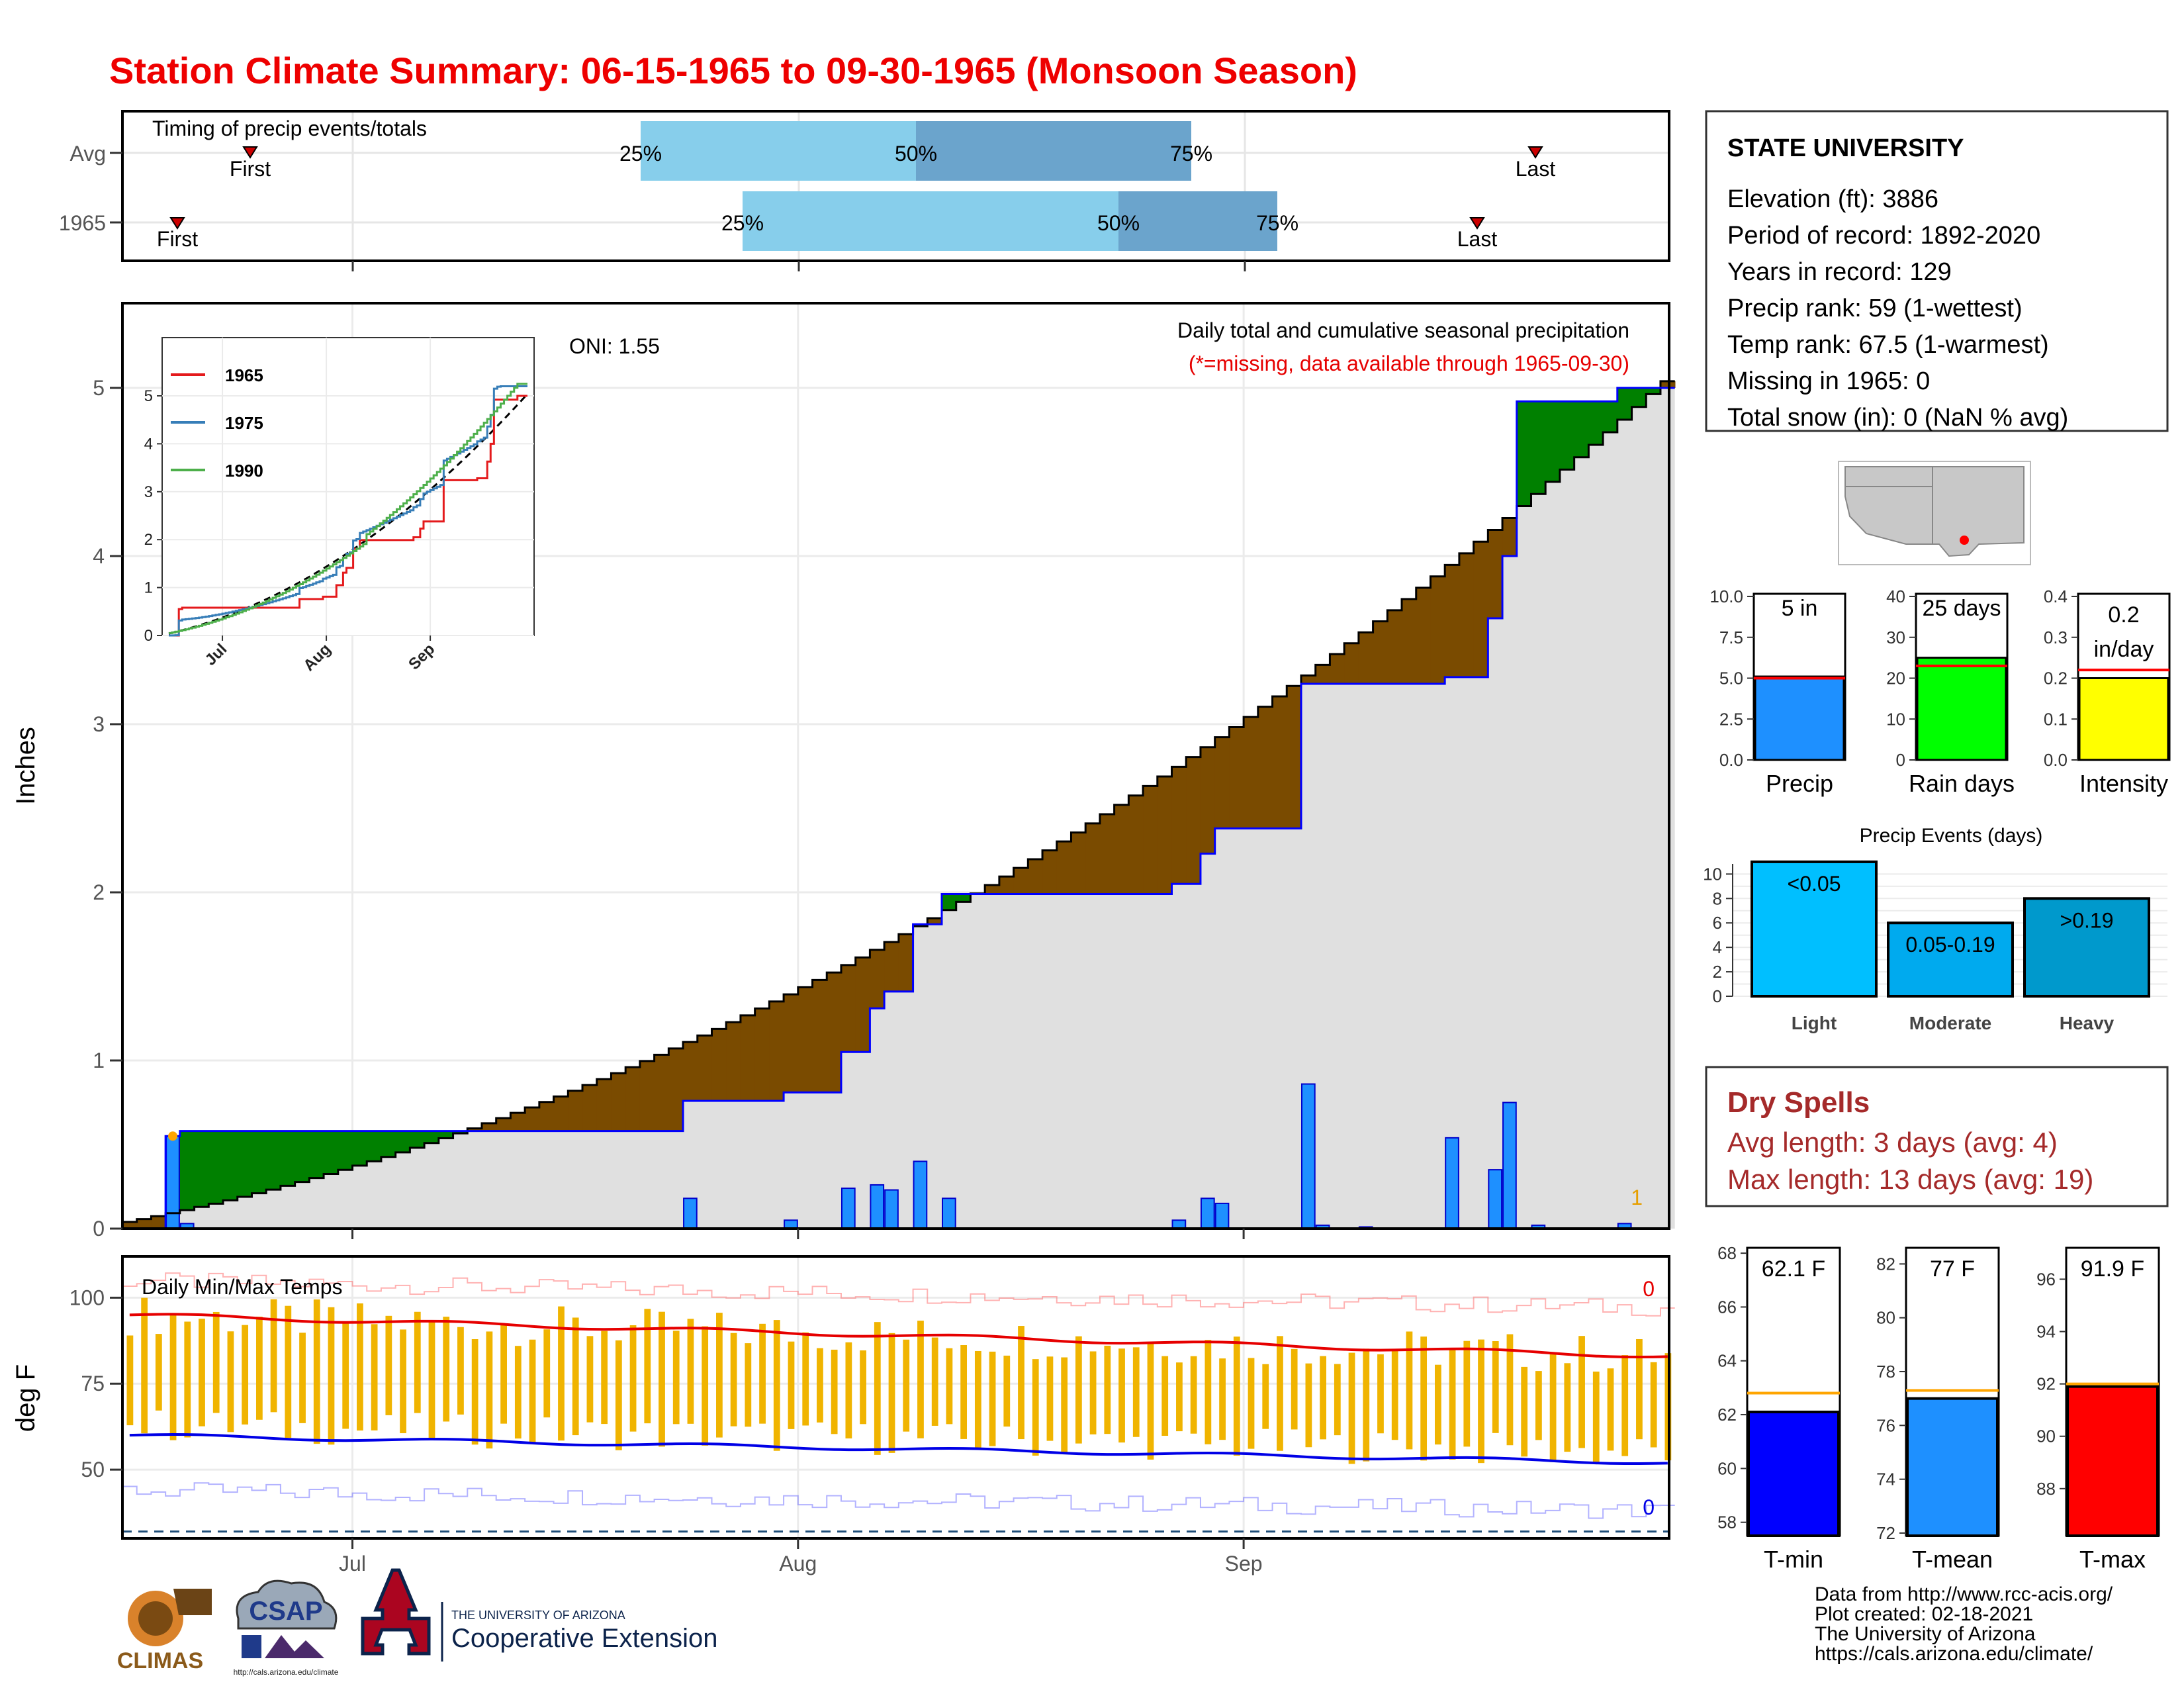 The height and width of the screenshot is (1688, 2184). Describe the element at coordinates (155, 1618) in the screenshot. I see `climas-inner-icon` at that location.